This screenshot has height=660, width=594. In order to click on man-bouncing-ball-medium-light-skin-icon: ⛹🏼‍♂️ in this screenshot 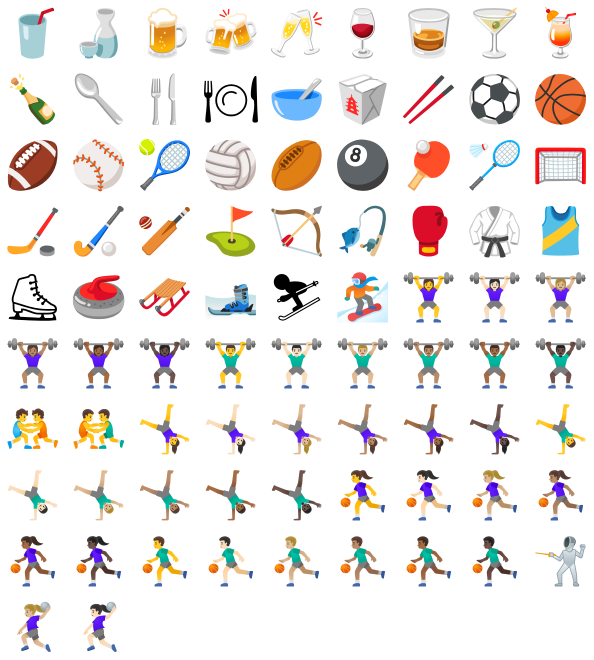, I will do `click(297, 561)`.